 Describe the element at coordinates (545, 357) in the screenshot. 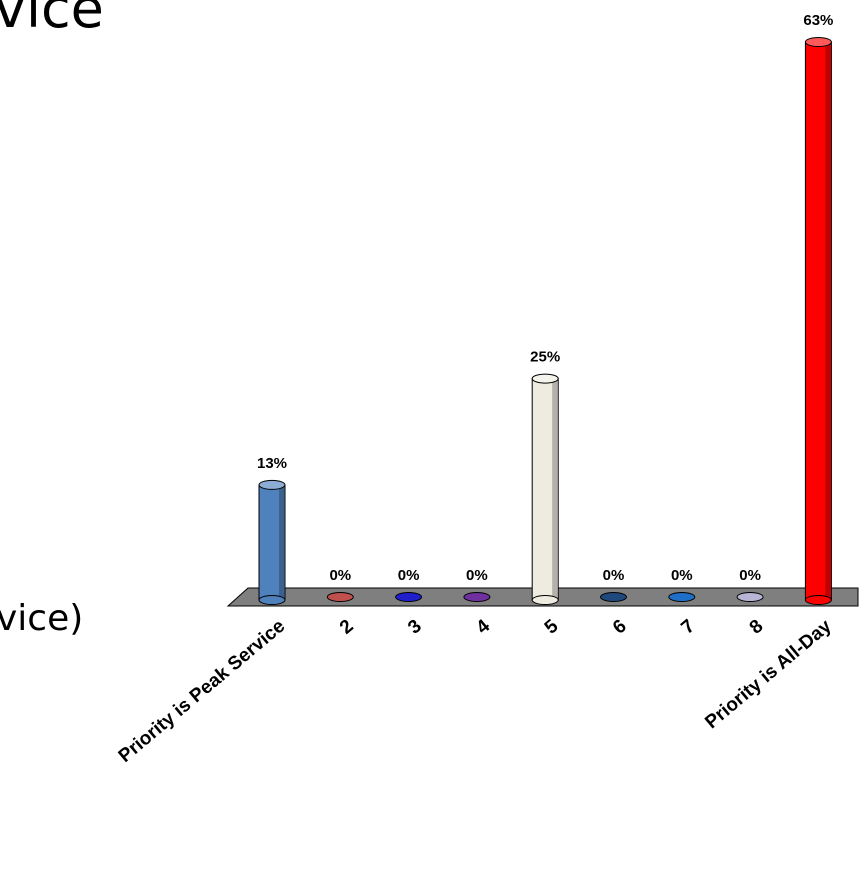

I see `data-label-5: 25%` at that location.